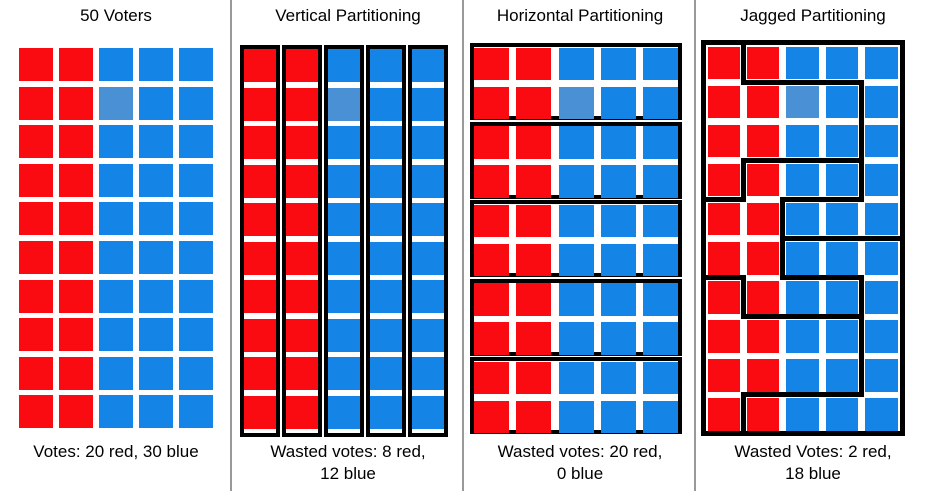 Image resolution: width=929 pixels, height=491 pixels. Describe the element at coordinates (116, 15) in the screenshot. I see `panel-title: 50 Voters` at that location.